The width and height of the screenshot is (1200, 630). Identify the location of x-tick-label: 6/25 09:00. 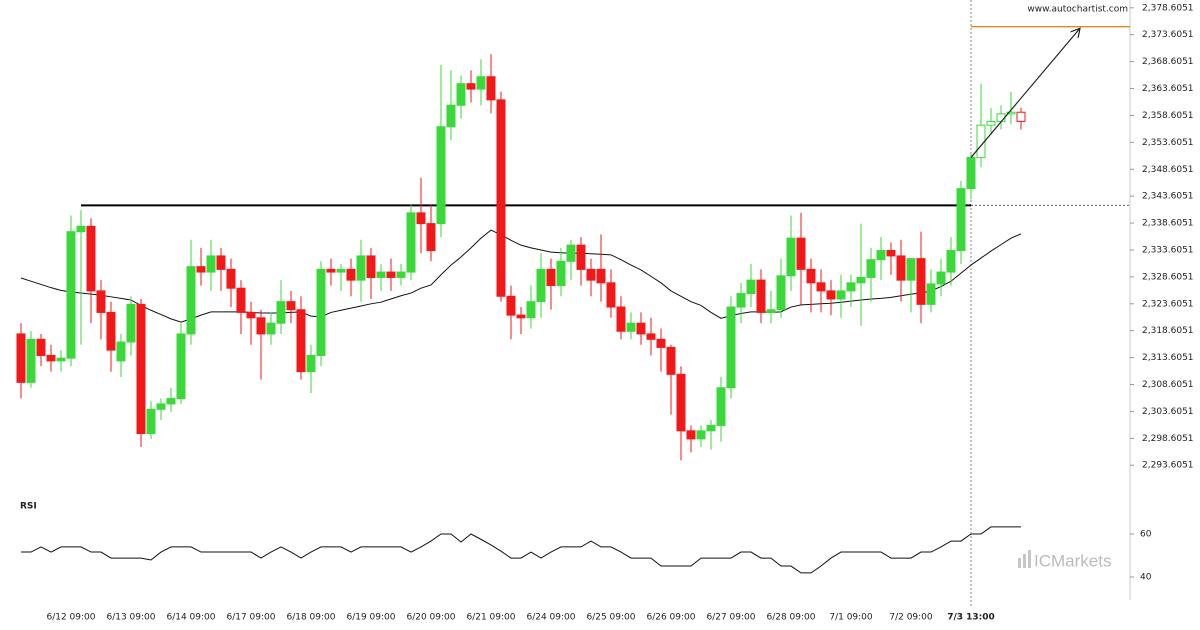
(610, 618).